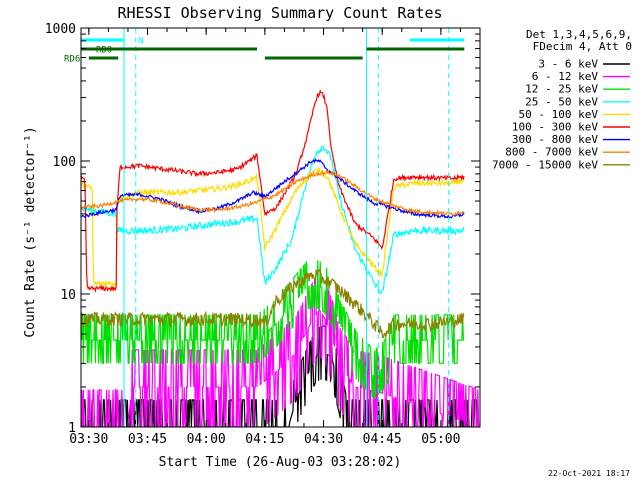  Describe the element at coordinates (264, 439) in the screenshot. I see `x-tick-label-3: 04:15` at that location.